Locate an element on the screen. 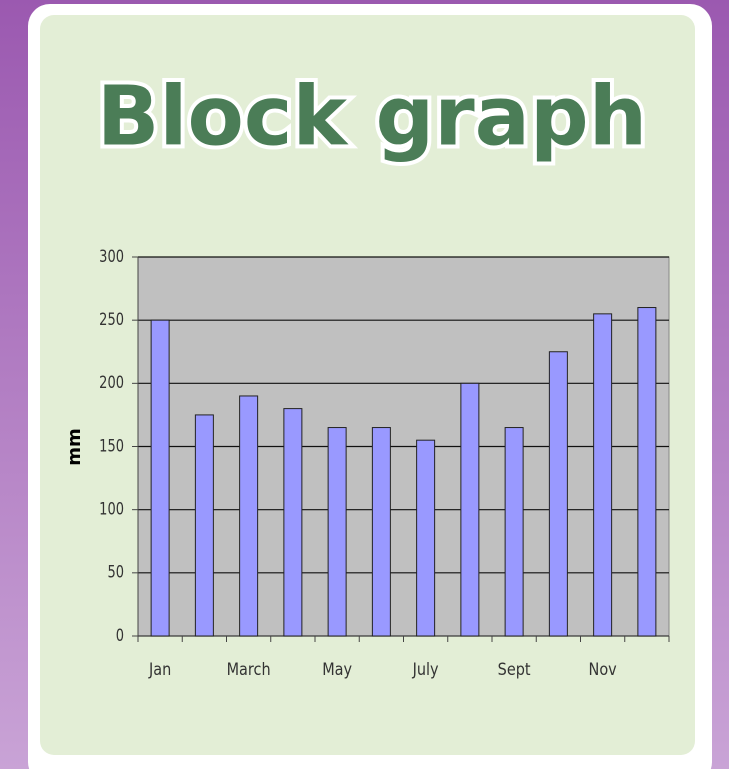 This screenshot has height=769, width=729. y-axis-label: mm is located at coordinates (74, 447).